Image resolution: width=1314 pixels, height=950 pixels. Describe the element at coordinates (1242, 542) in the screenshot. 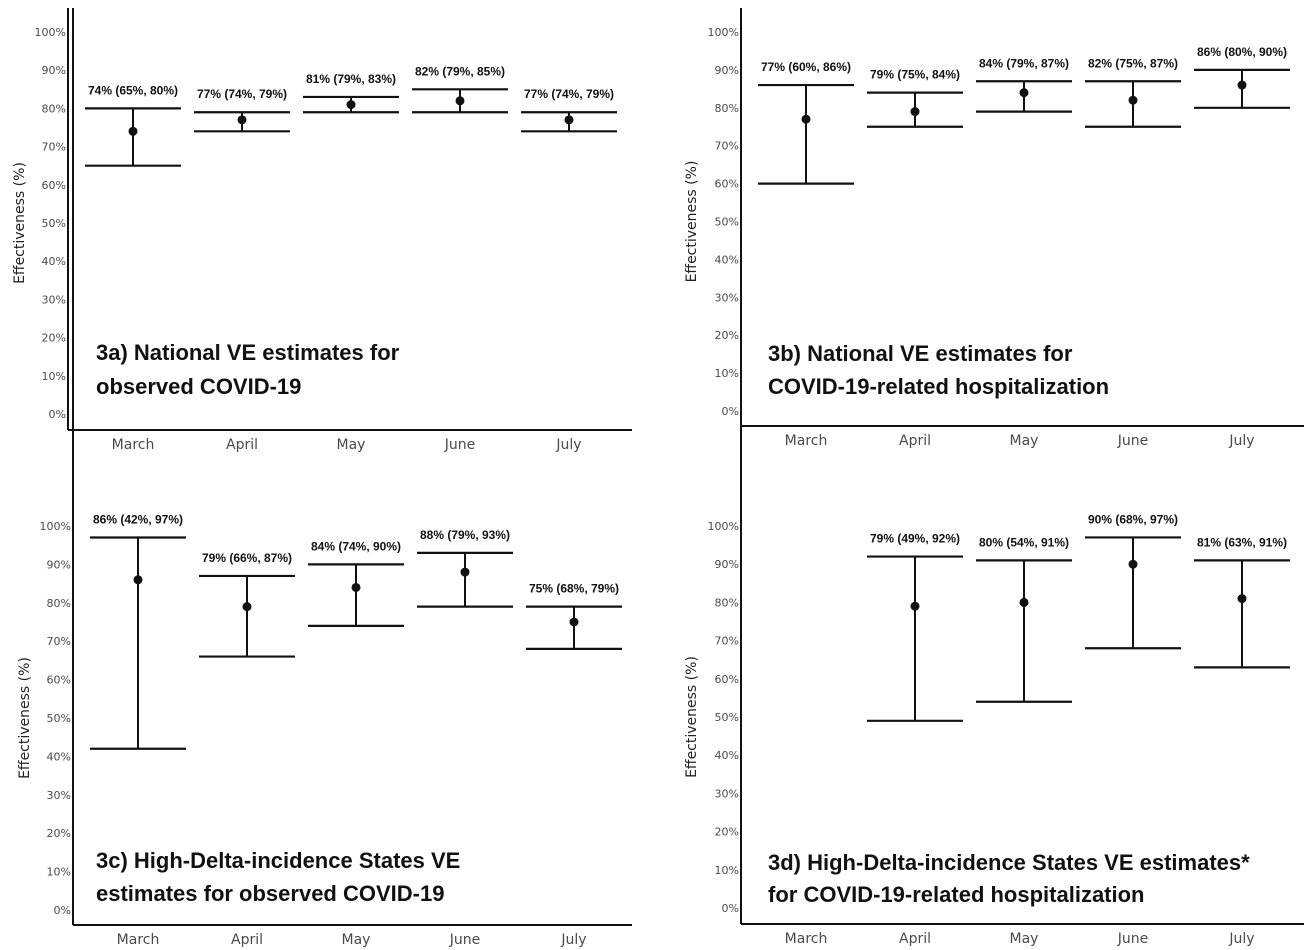

I see `estimate-data-label: 81% (63%, 91%)` at that location.